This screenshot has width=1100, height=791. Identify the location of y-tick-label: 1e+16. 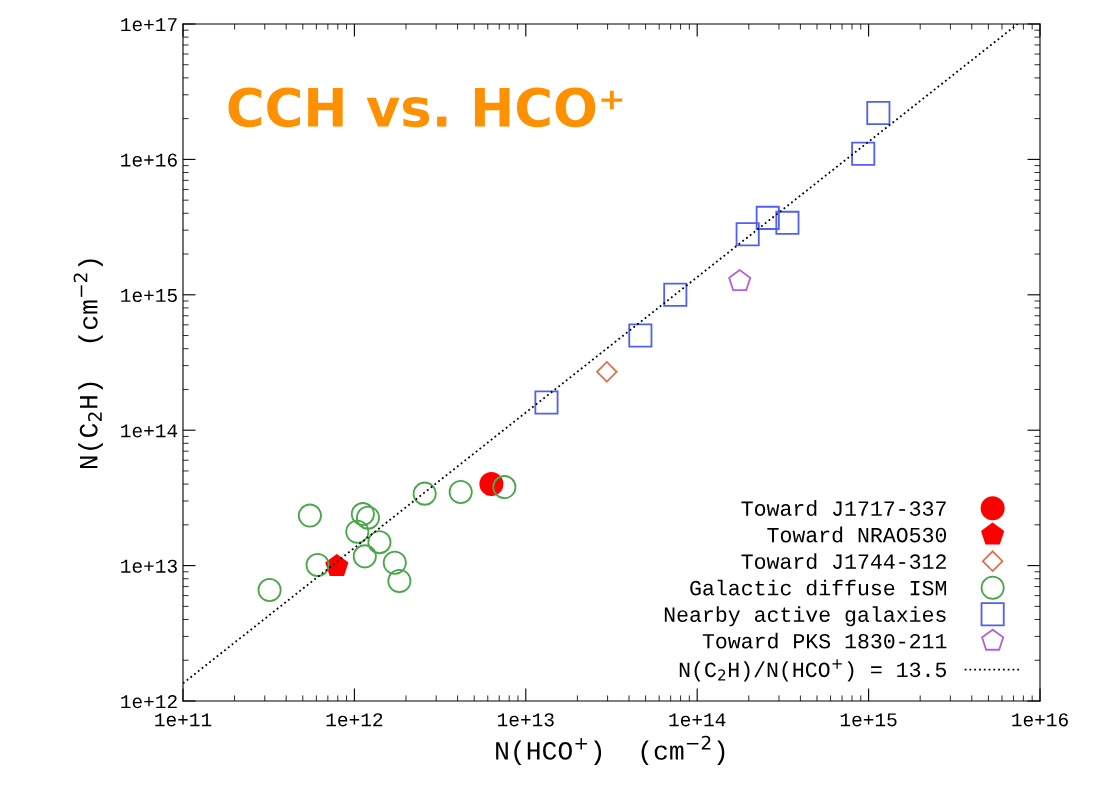
(149, 160).